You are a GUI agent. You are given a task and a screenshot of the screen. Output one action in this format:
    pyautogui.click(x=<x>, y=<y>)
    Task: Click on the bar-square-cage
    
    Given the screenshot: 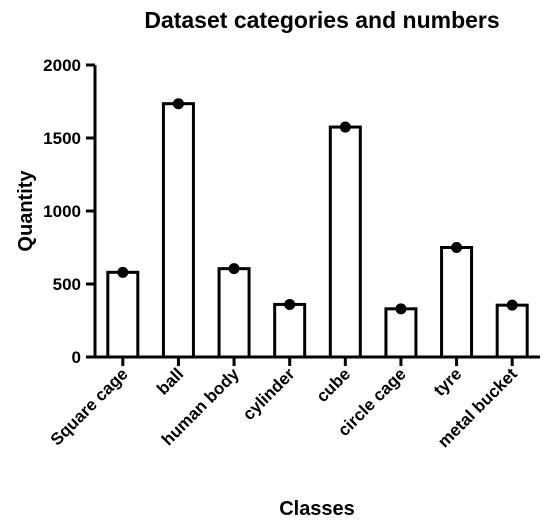 What is the action you would take?
    pyautogui.click(x=123, y=314)
    